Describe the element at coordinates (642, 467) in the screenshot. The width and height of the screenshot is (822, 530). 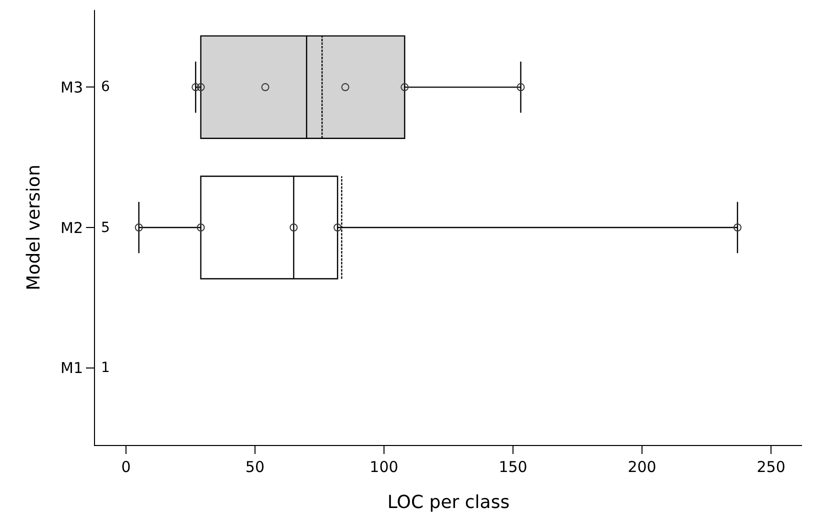
I see `x-tick-label: 200` at that location.